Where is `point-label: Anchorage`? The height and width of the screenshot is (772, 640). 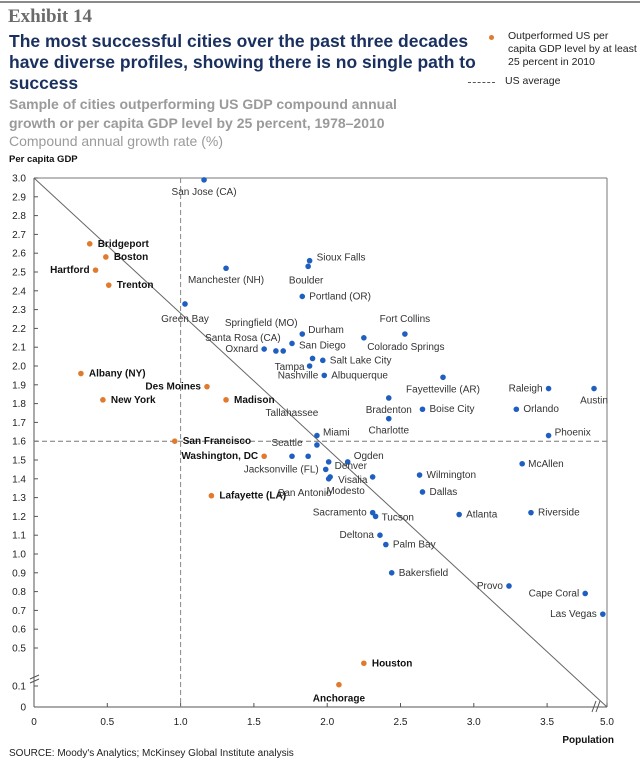 point-label: Anchorage is located at coordinates (339, 699).